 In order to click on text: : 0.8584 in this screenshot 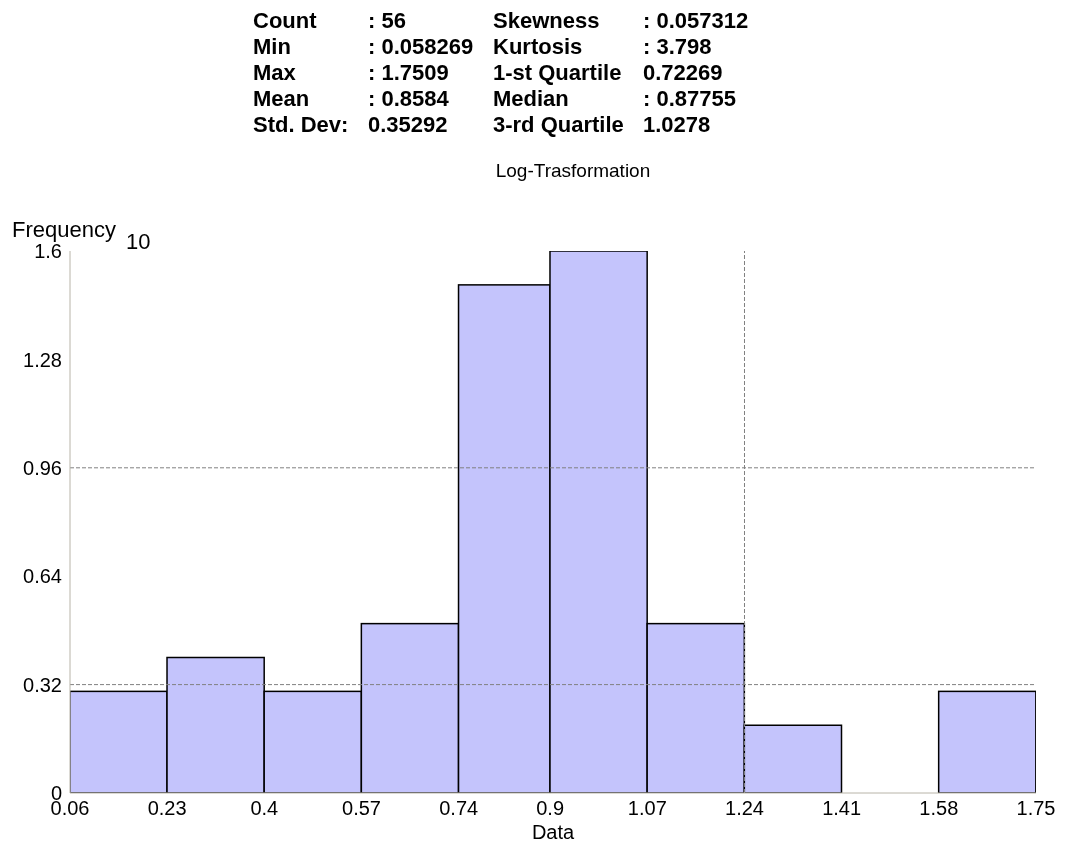, I will do `click(409, 99)`.